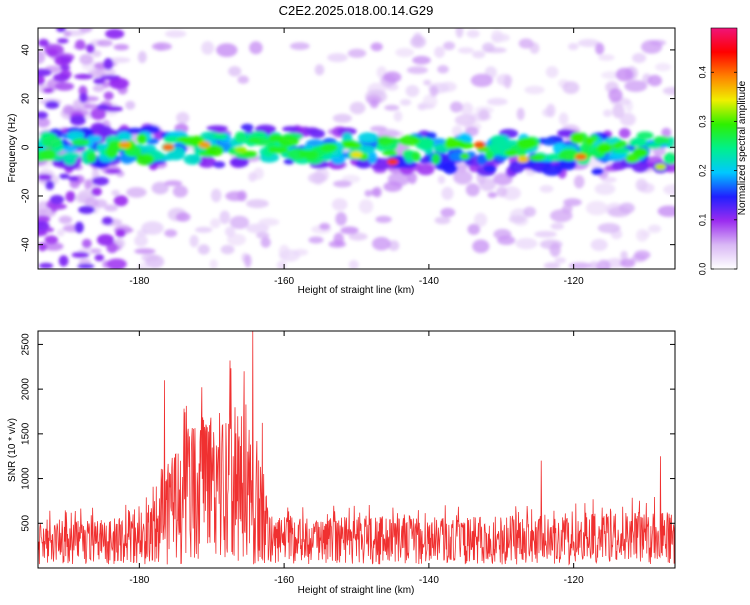 This screenshot has height=605, width=750. Describe the element at coordinates (26, 50) in the screenshot. I see `heatmap-ytick-label: 40` at that location.